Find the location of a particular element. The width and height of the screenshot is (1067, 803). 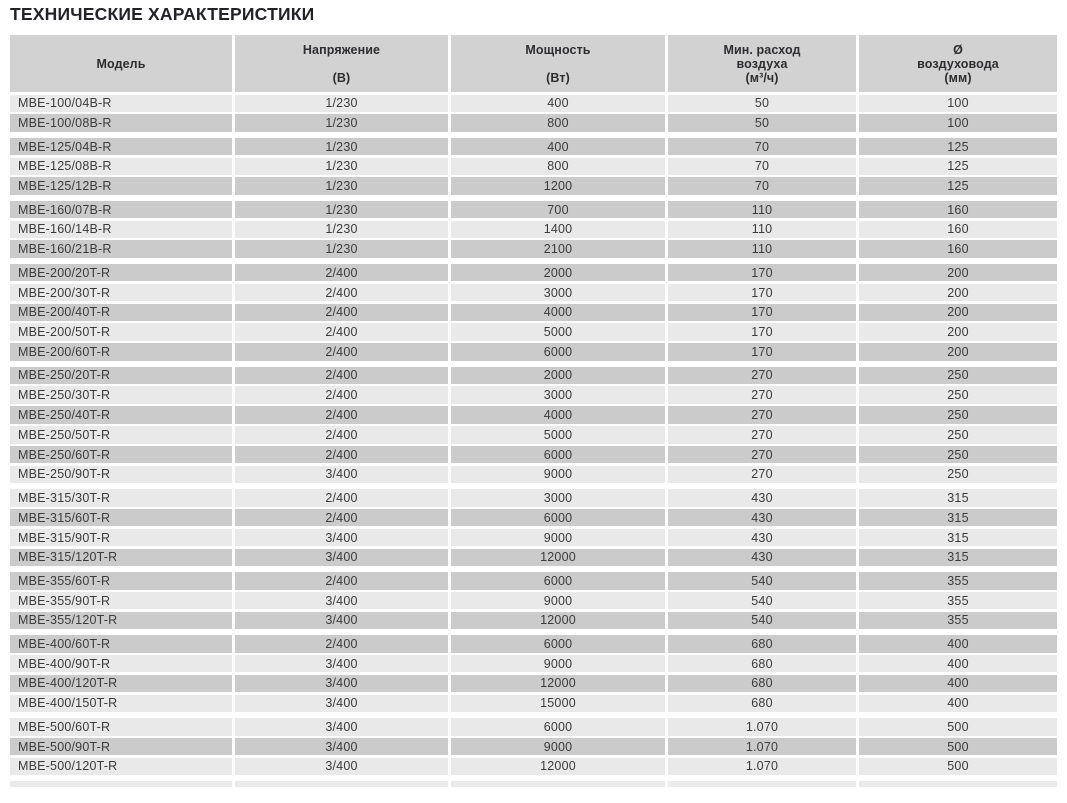

cell-model: MBE-500/60T-R is located at coordinates (121, 727).